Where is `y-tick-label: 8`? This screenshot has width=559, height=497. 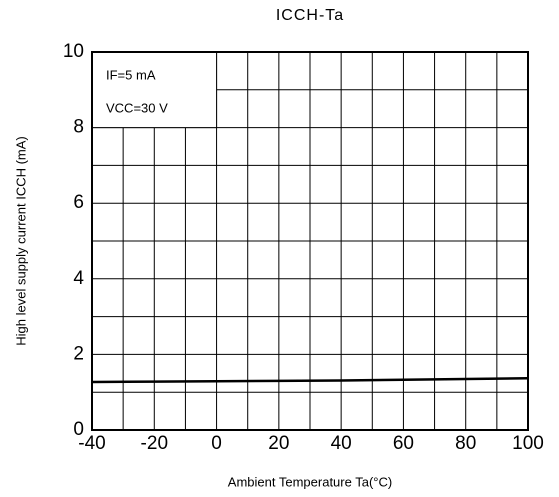 y-tick-label: 8 is located at coordinates (78, 127).